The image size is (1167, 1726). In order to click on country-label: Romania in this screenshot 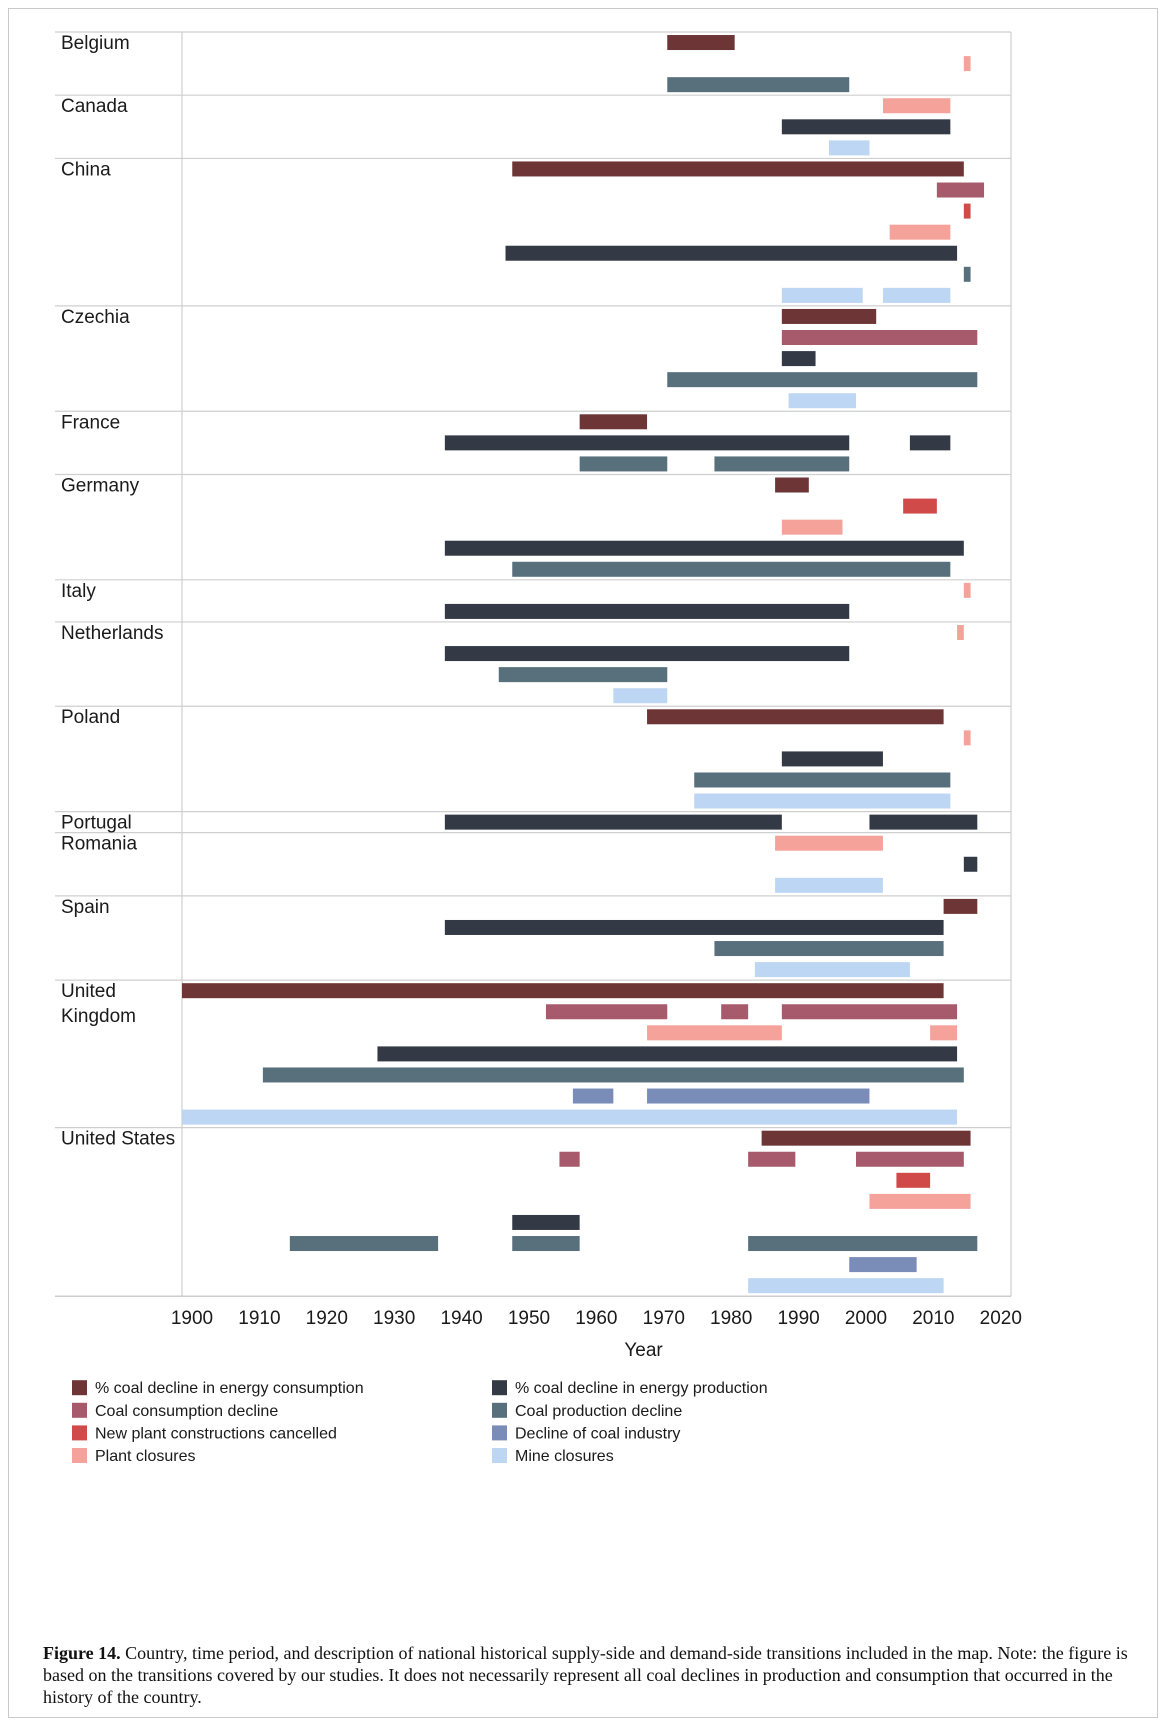, I will do `click(99, 844)`.